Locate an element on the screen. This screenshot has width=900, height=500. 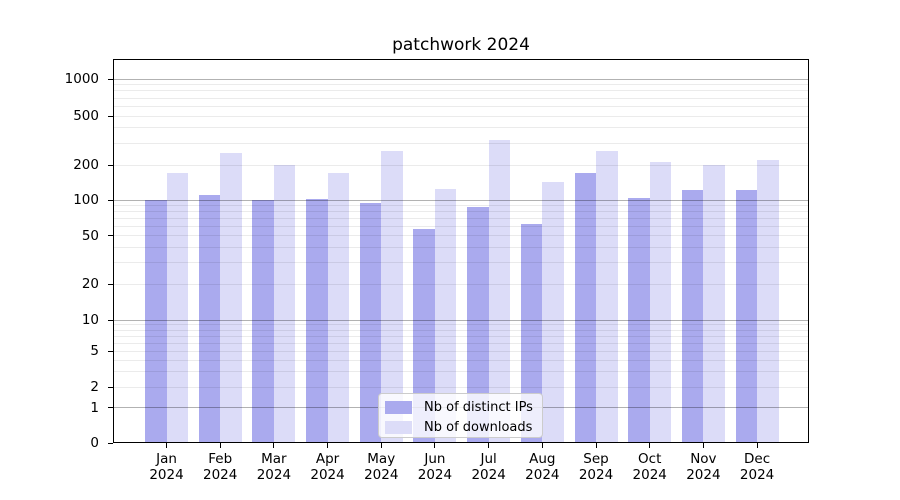
month-text: Nov is located at coordinates (703, 459).